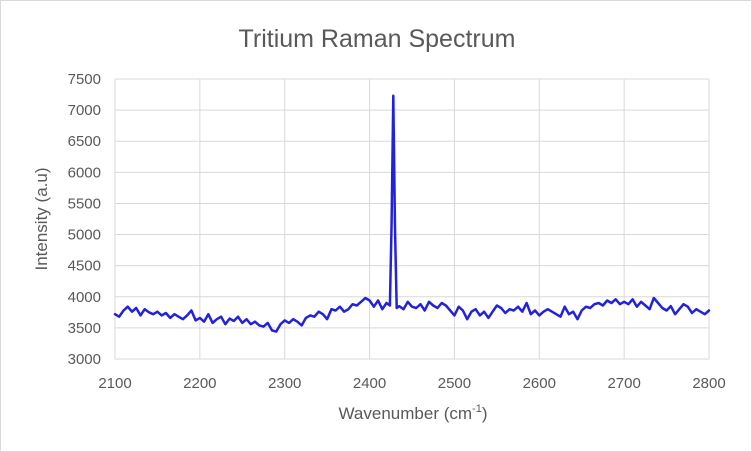 The height and width of the screenshot is (452, 752). What do you see at coordinates (84, 141) in the screenshot?
I see `y-tick-label: 6500` at bounding box center [84, 141].